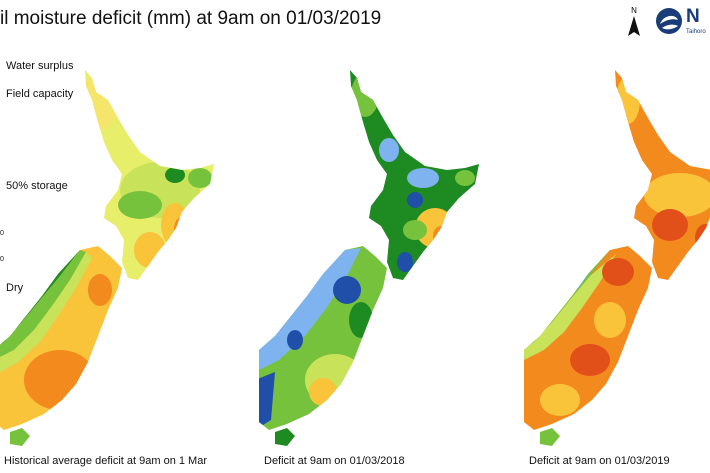 The width and height of the screenshot is (710, 473). I want to click on legend-label-water-surplus: Water surplus, so click(40, 66).